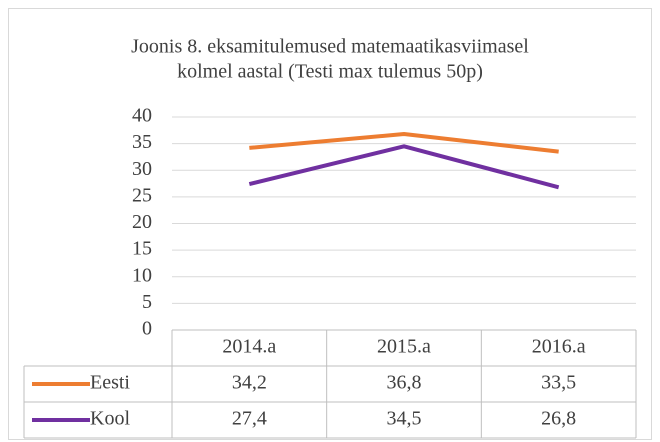  What do you see at coordinates (147, 329) in the screenshot?
I see `y-tick-label: 0` at bounding box center [147, 329].